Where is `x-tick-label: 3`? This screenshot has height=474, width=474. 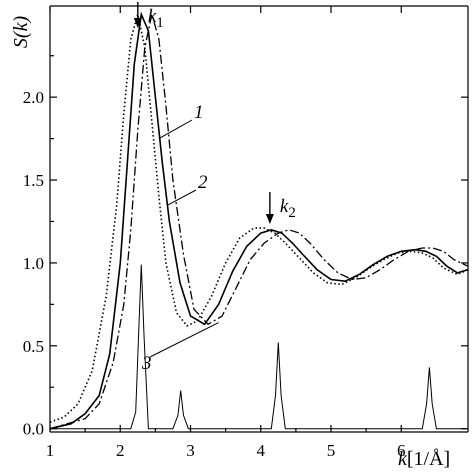
x-tick-label: 3 is located at coordinates (190, 450).